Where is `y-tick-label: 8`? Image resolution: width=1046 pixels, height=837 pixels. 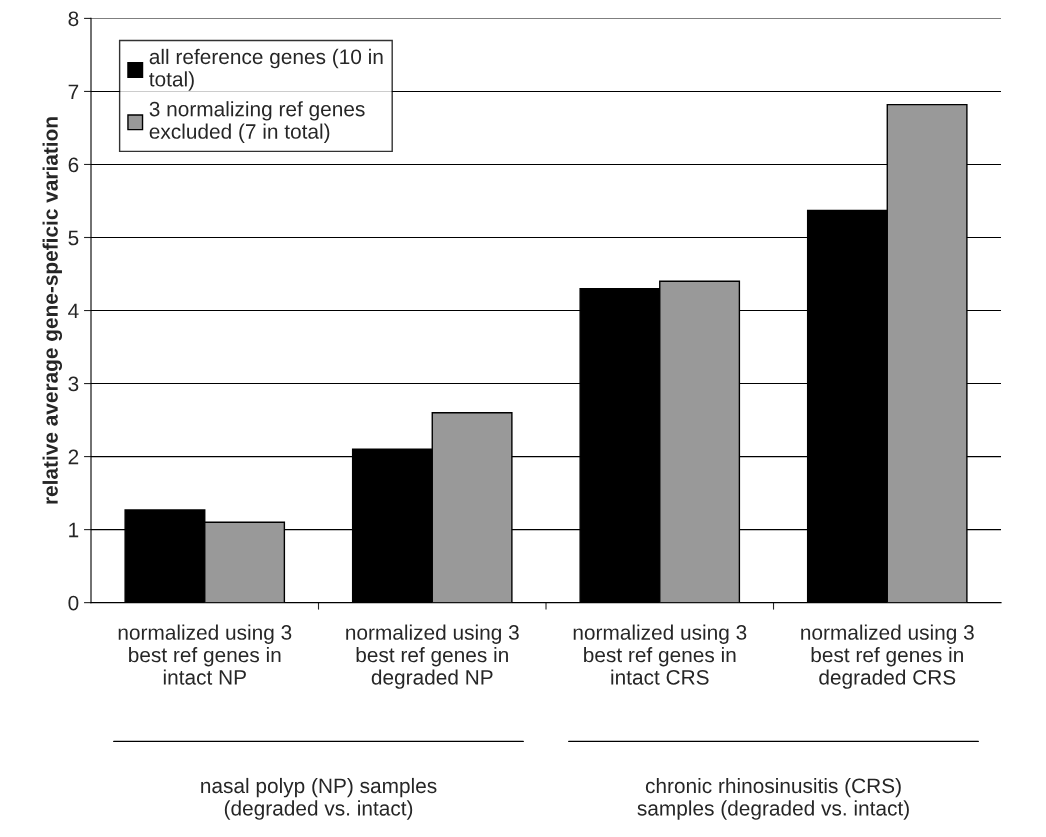 y-tick-label: 8 is located at coordinates (73, 19).